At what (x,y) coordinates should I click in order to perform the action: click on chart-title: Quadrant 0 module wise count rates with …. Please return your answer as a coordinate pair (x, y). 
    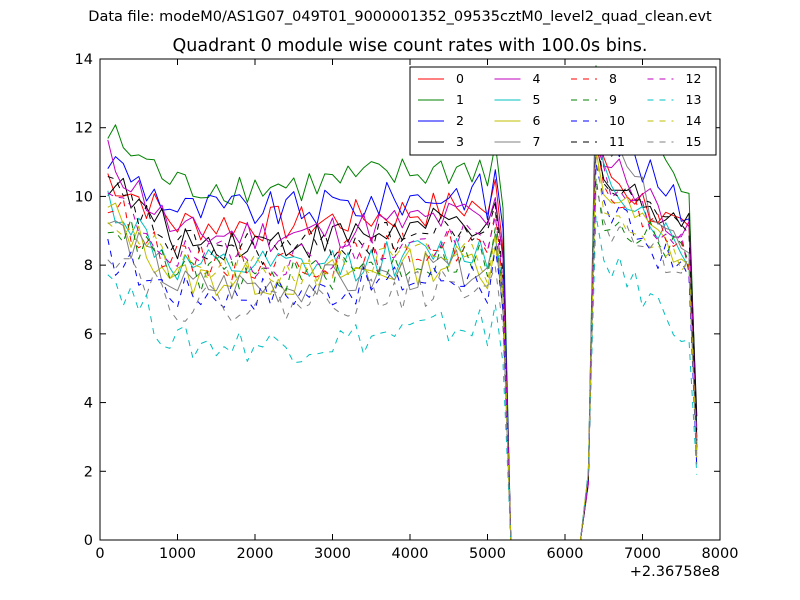
    Looking at the image, I should click on (410, 46).